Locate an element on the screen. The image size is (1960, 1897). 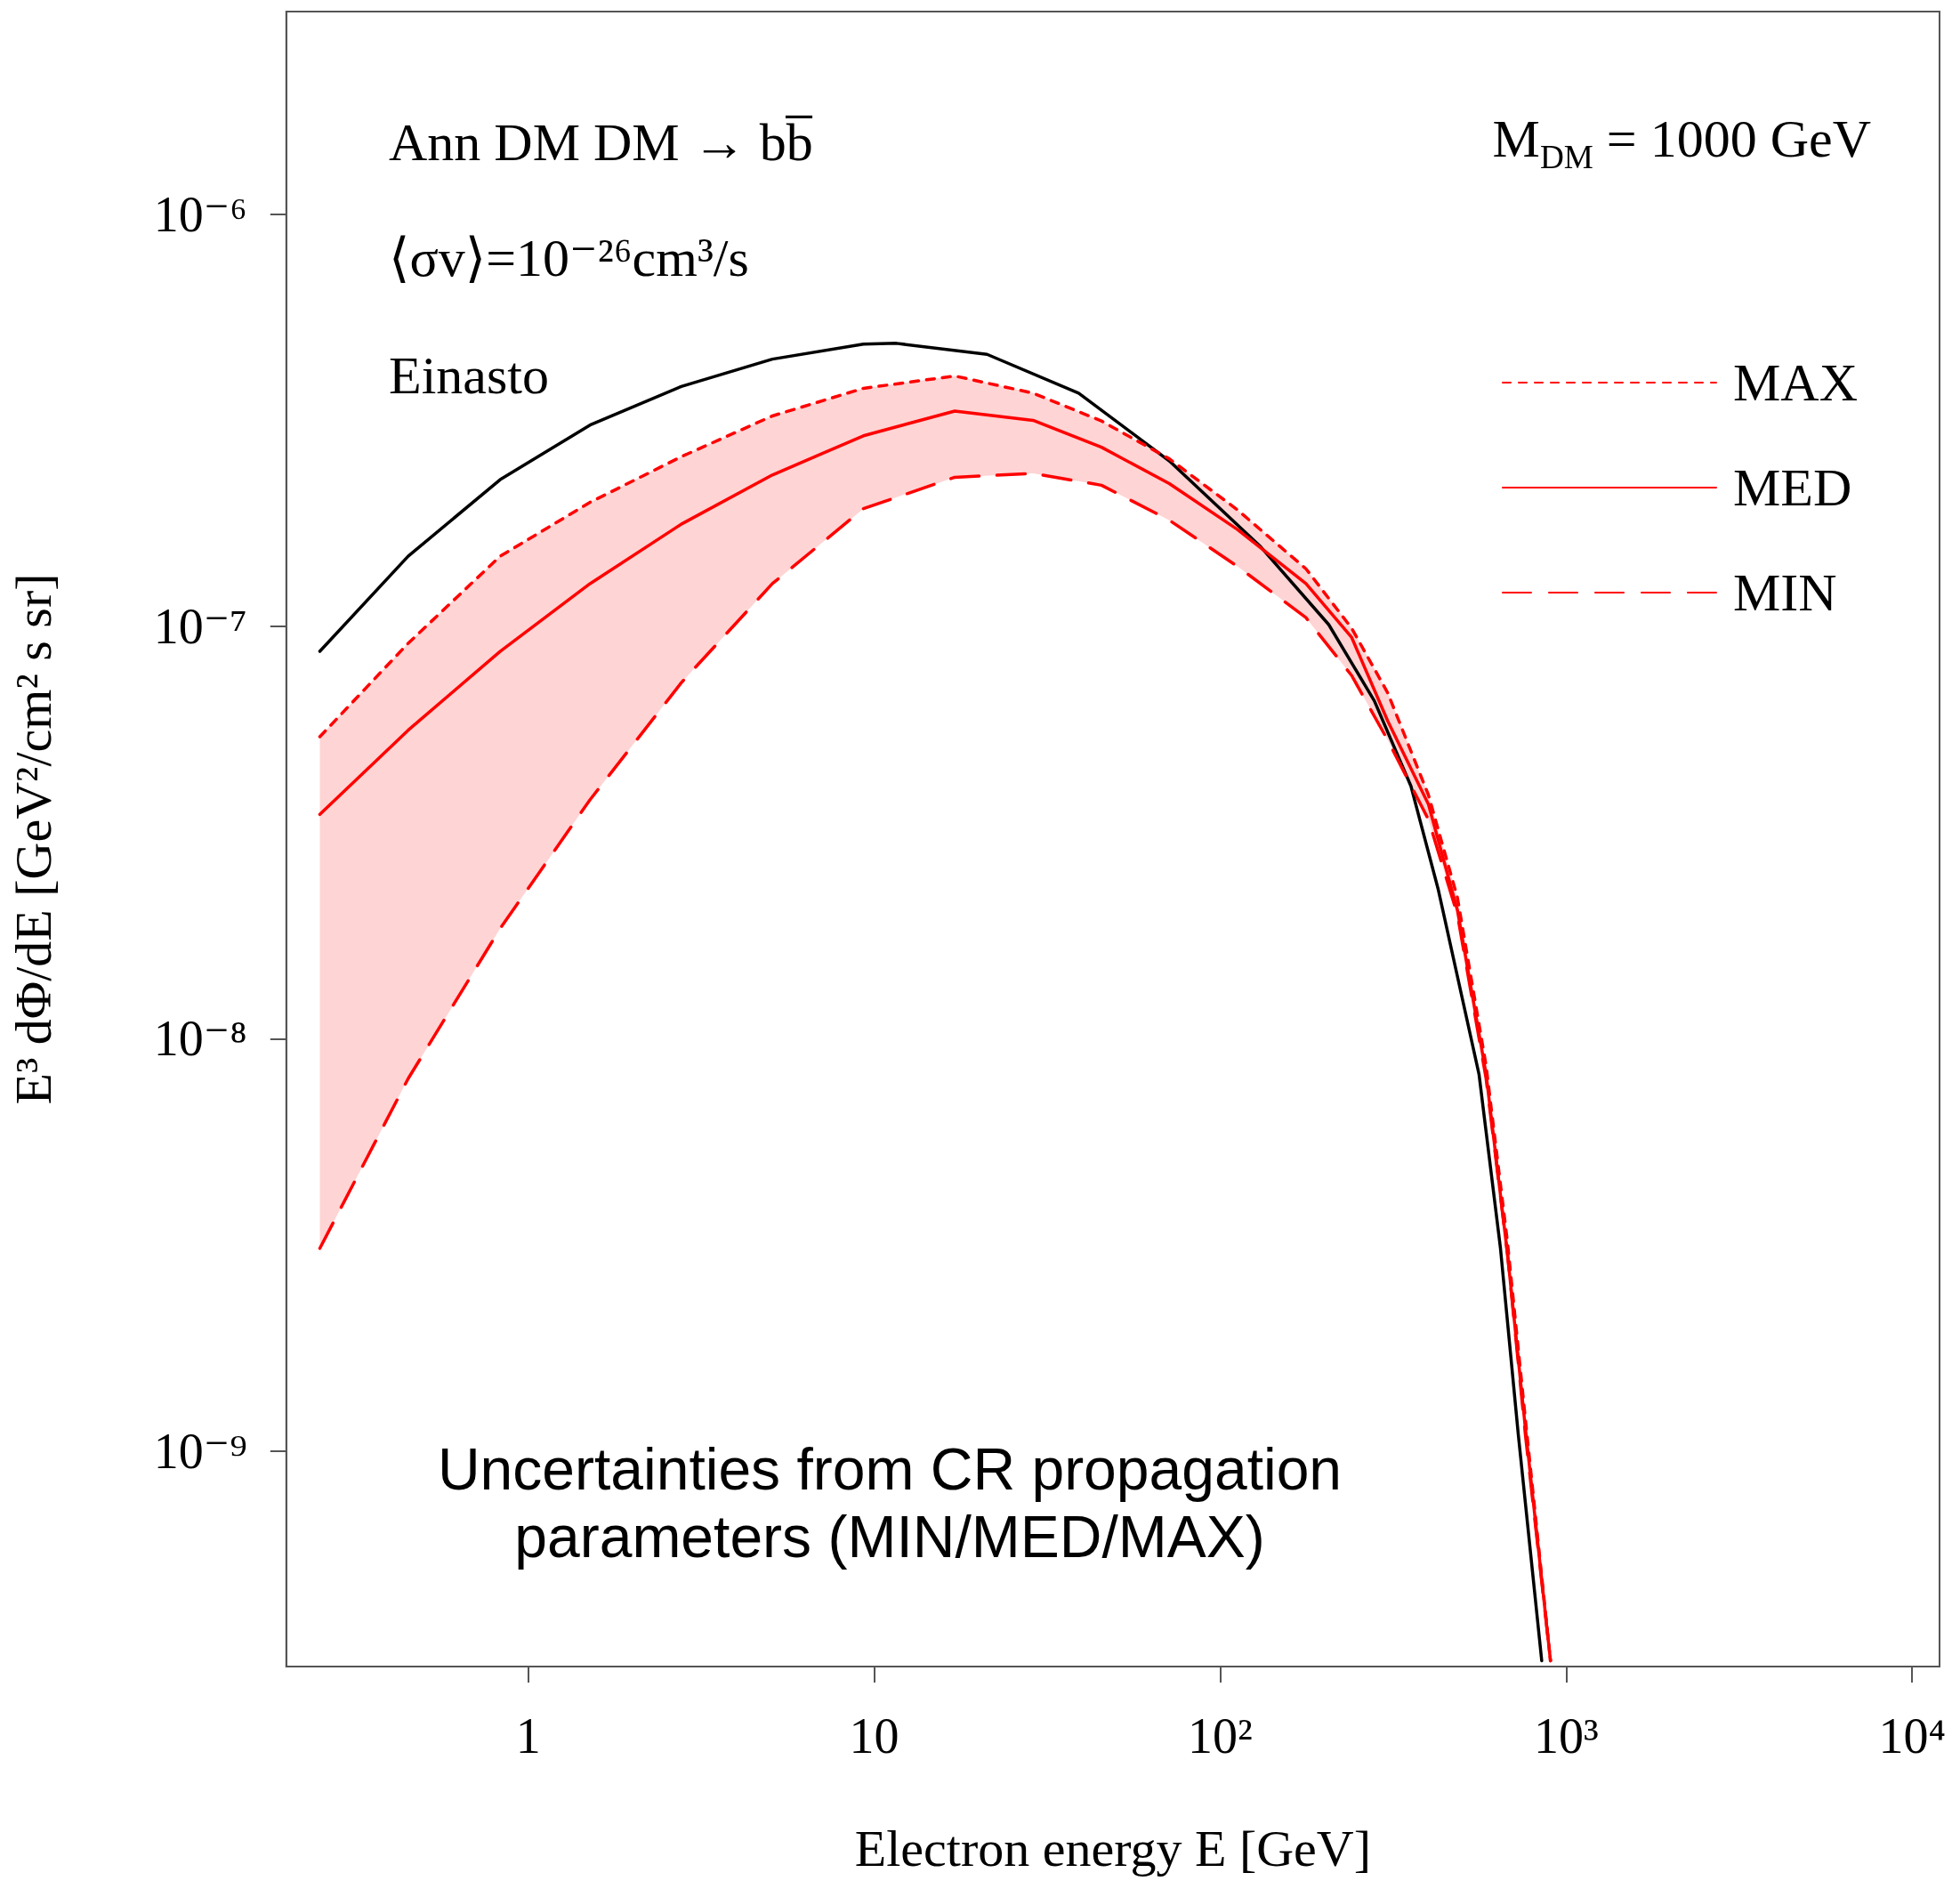
legend-label: MAX is located at coordinates (1796, 382).